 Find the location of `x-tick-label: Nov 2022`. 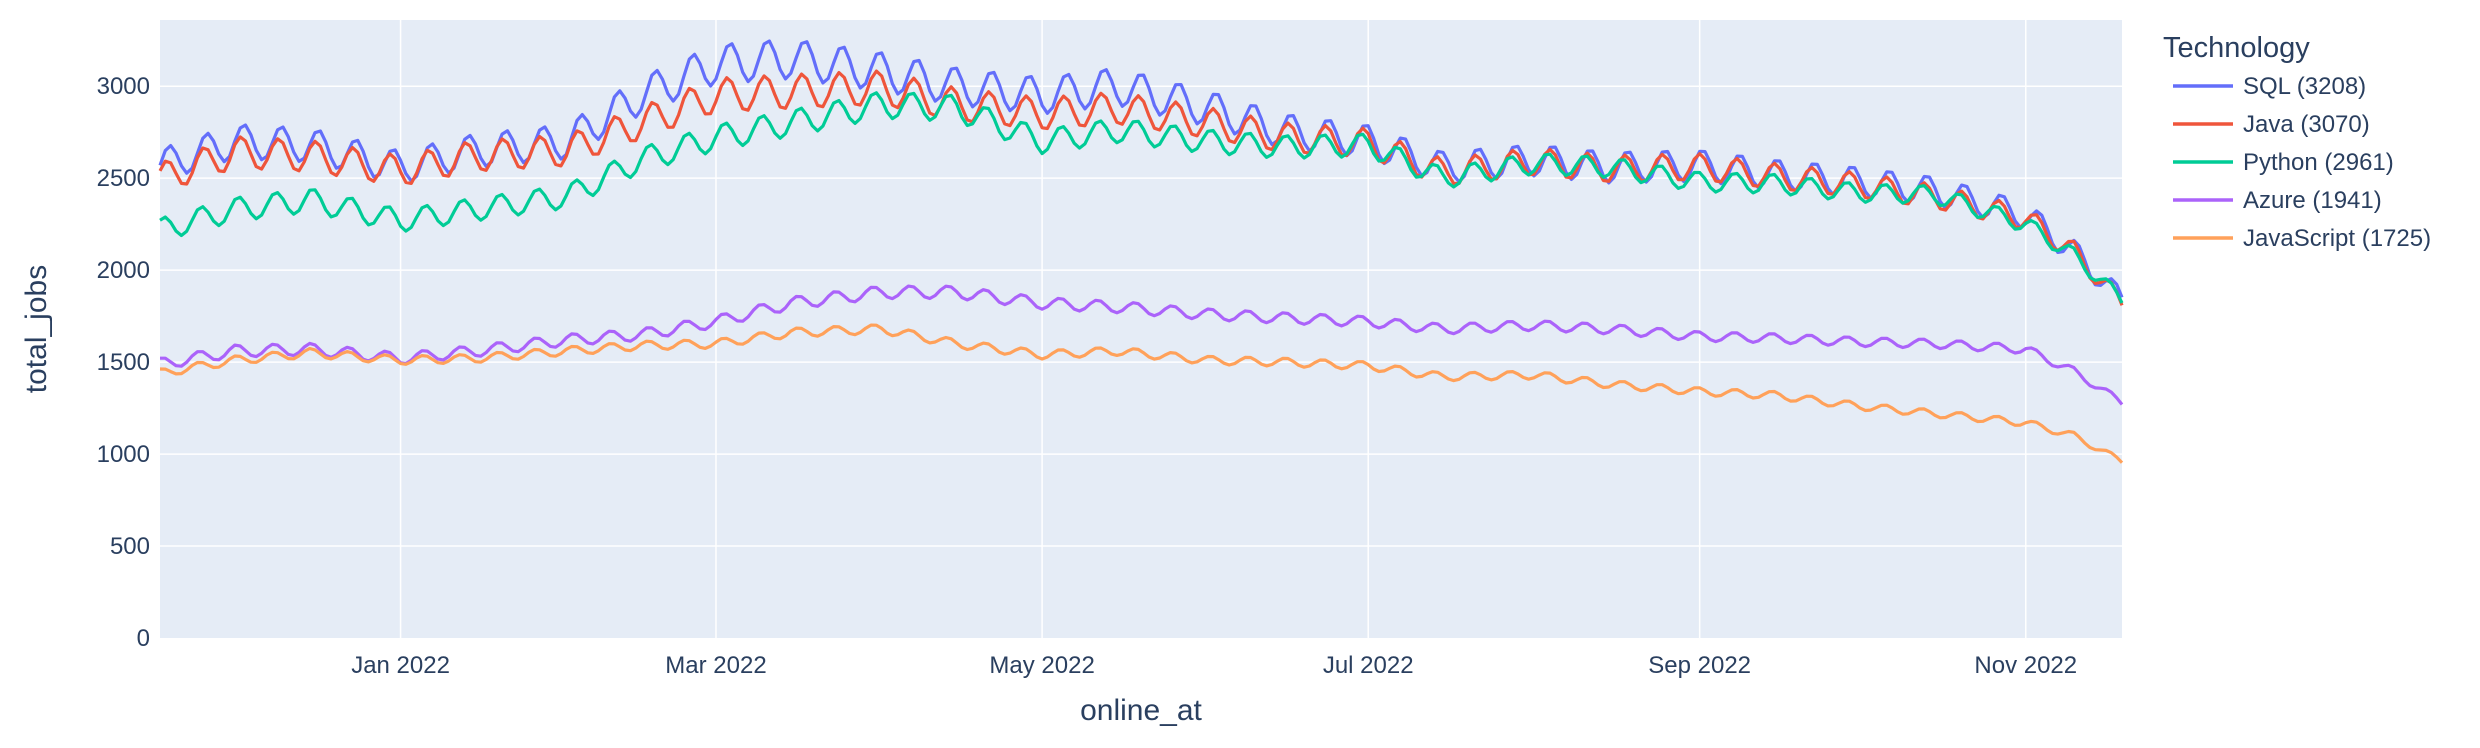

x-tick-label: Nov 2022 is located at coordinates (2025, 665).